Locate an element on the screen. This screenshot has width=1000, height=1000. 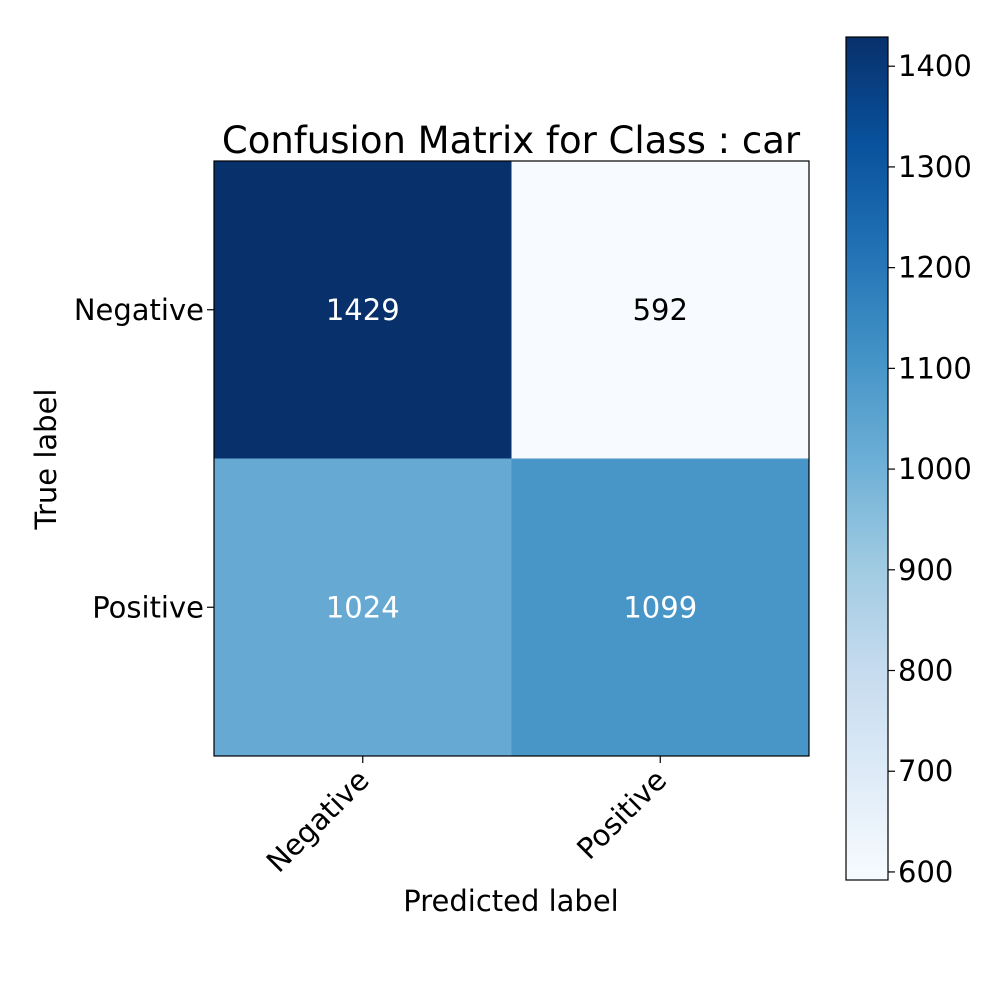
y-tick-label: Negative is located at coordinates (139, 310).